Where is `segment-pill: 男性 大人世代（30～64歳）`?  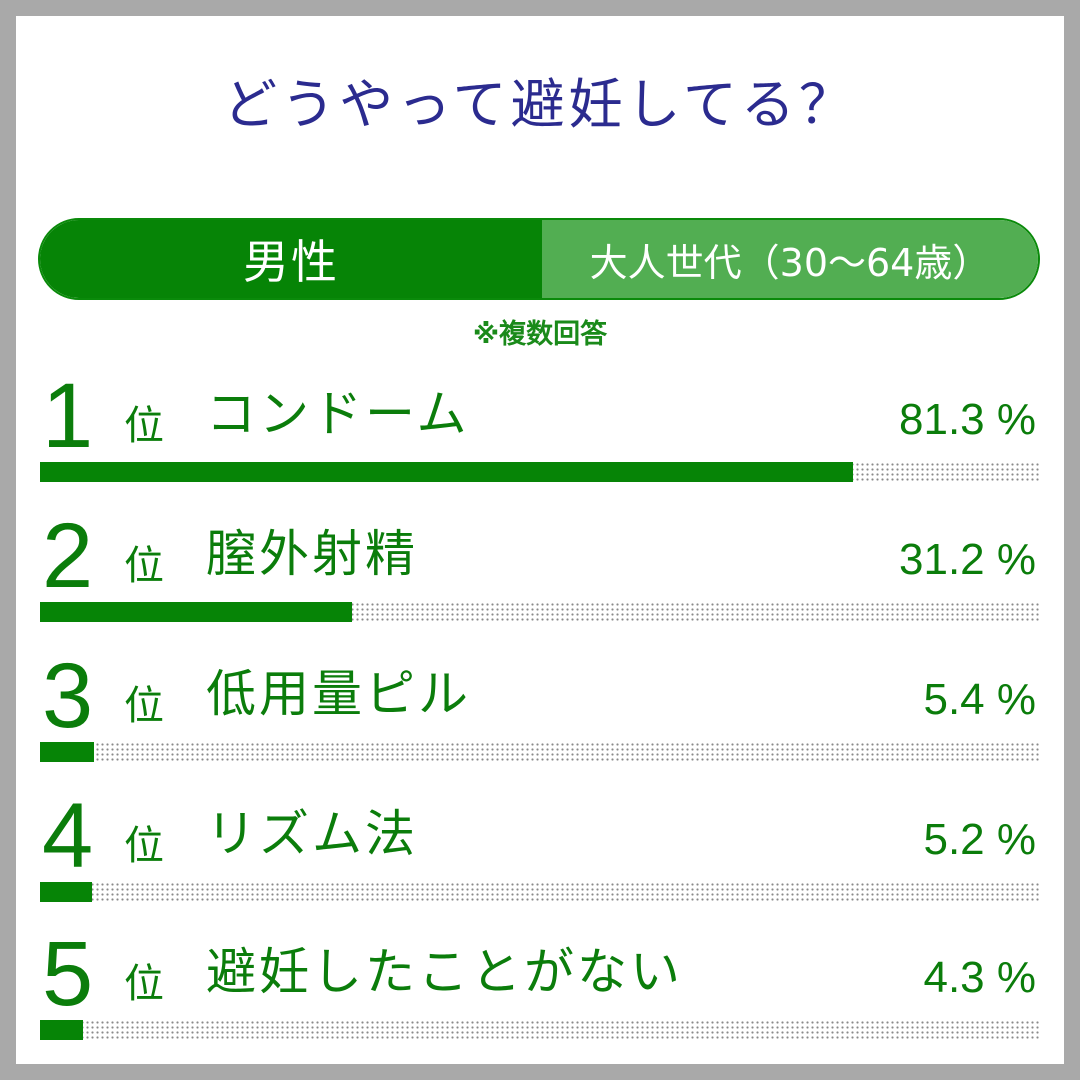
segment-pill: 男性 大人世代（30～64歳） is located at coordinates (539, 259).